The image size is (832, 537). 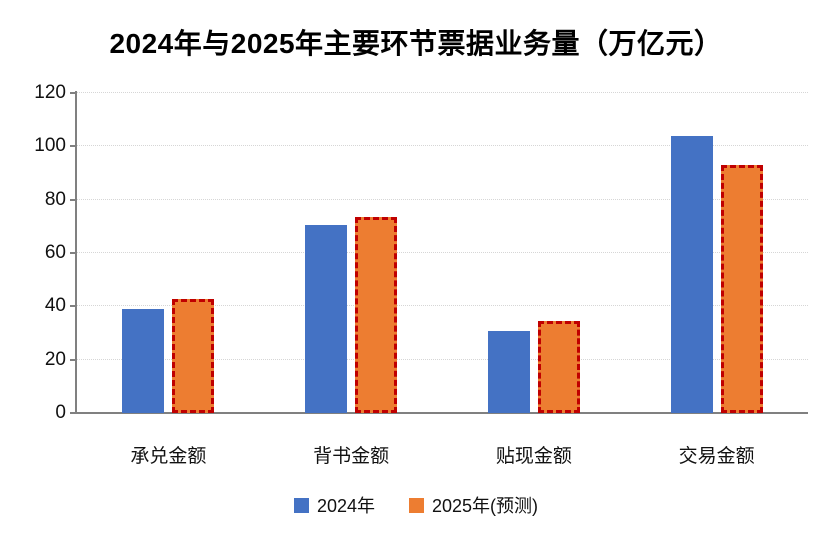 I want to click on legend-item-2024: 2024年, so click(x=334, y=505).